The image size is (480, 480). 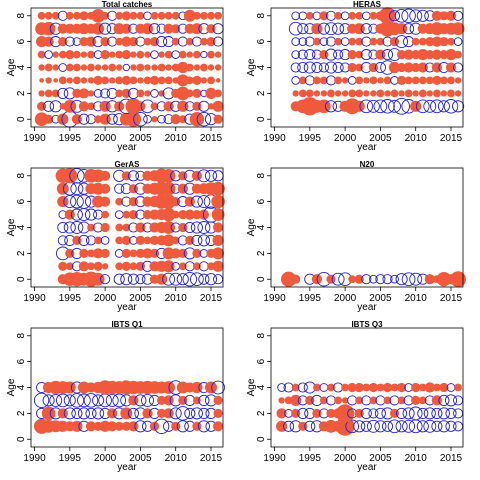 What do you see at coordinates (367, 147) in the screenshot?
I see `x-axis-label-heras: year` at bounding box center [367, 147].